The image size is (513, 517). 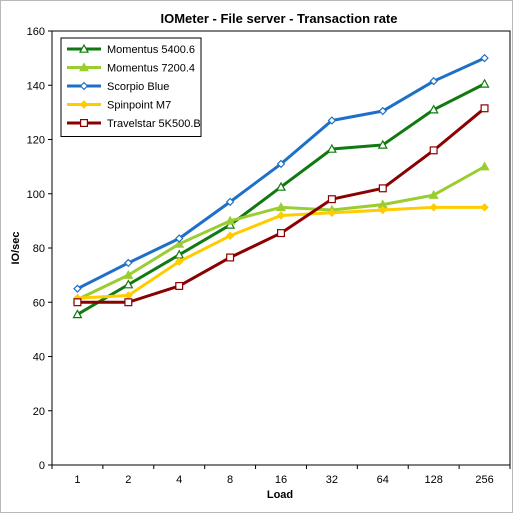 What do you see at coordinates (151, 69) in the screenshot?
I see `legend-label: Momentus 7200.4` at bounding box center [151, 69].